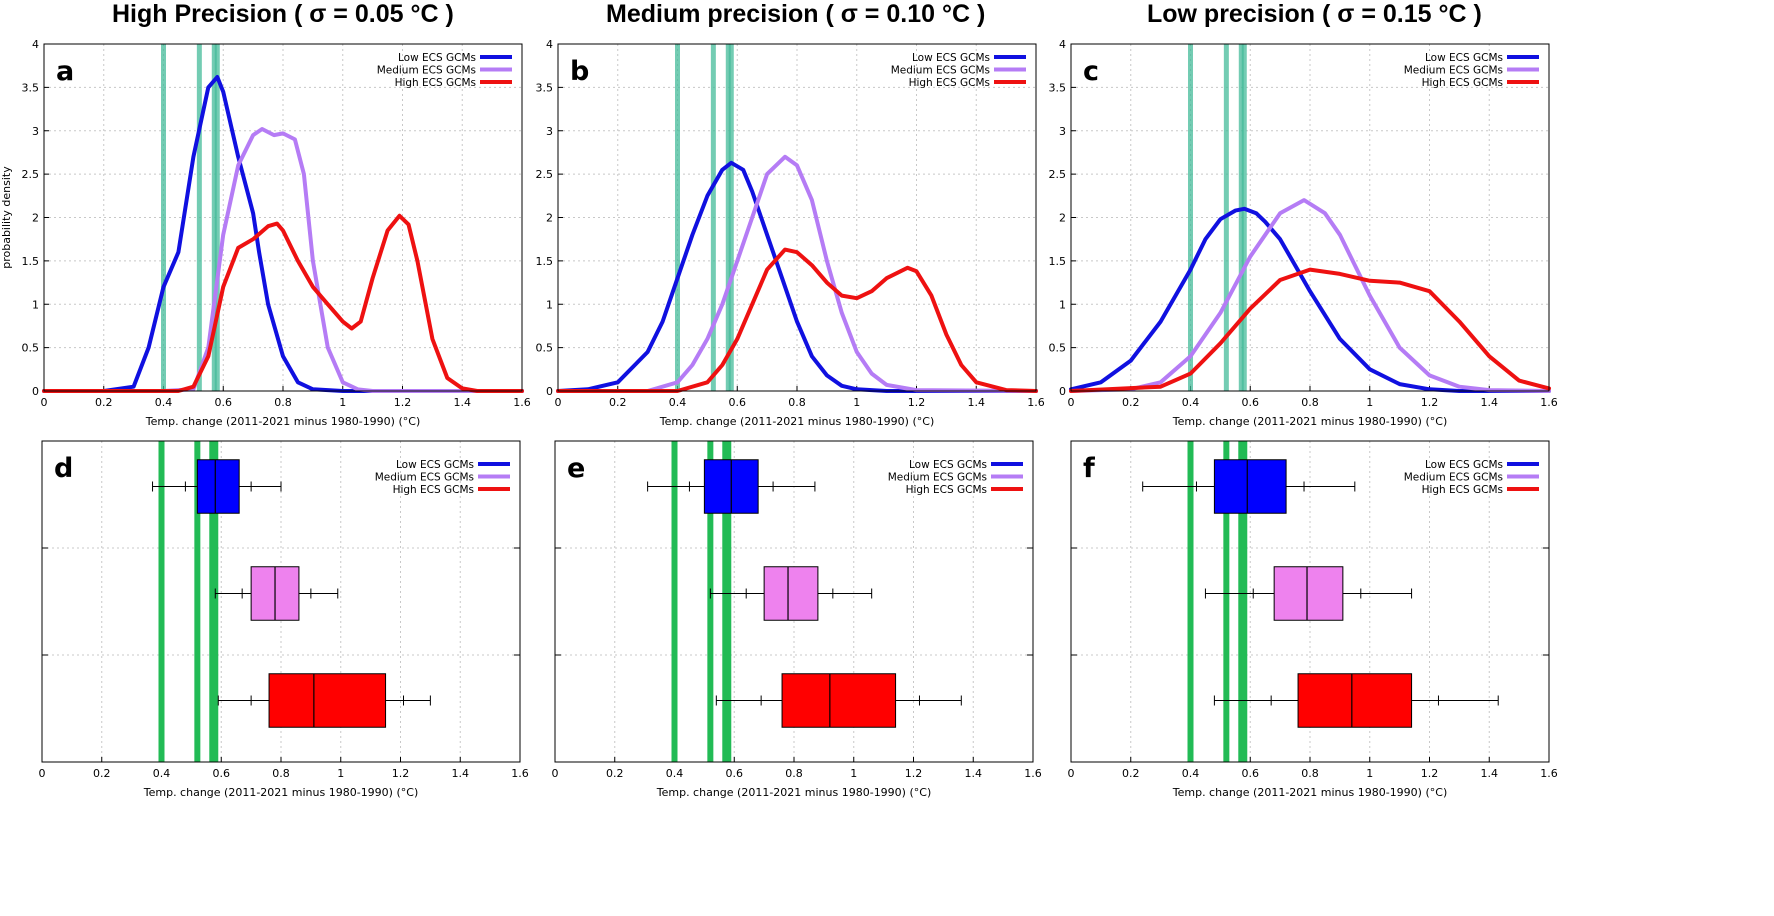 The width and height of the screenshot is (1774, 916). I want to click on column-title-medium-precision: Medium precision ( σ = 0.10 °C ), so click(796, 14).